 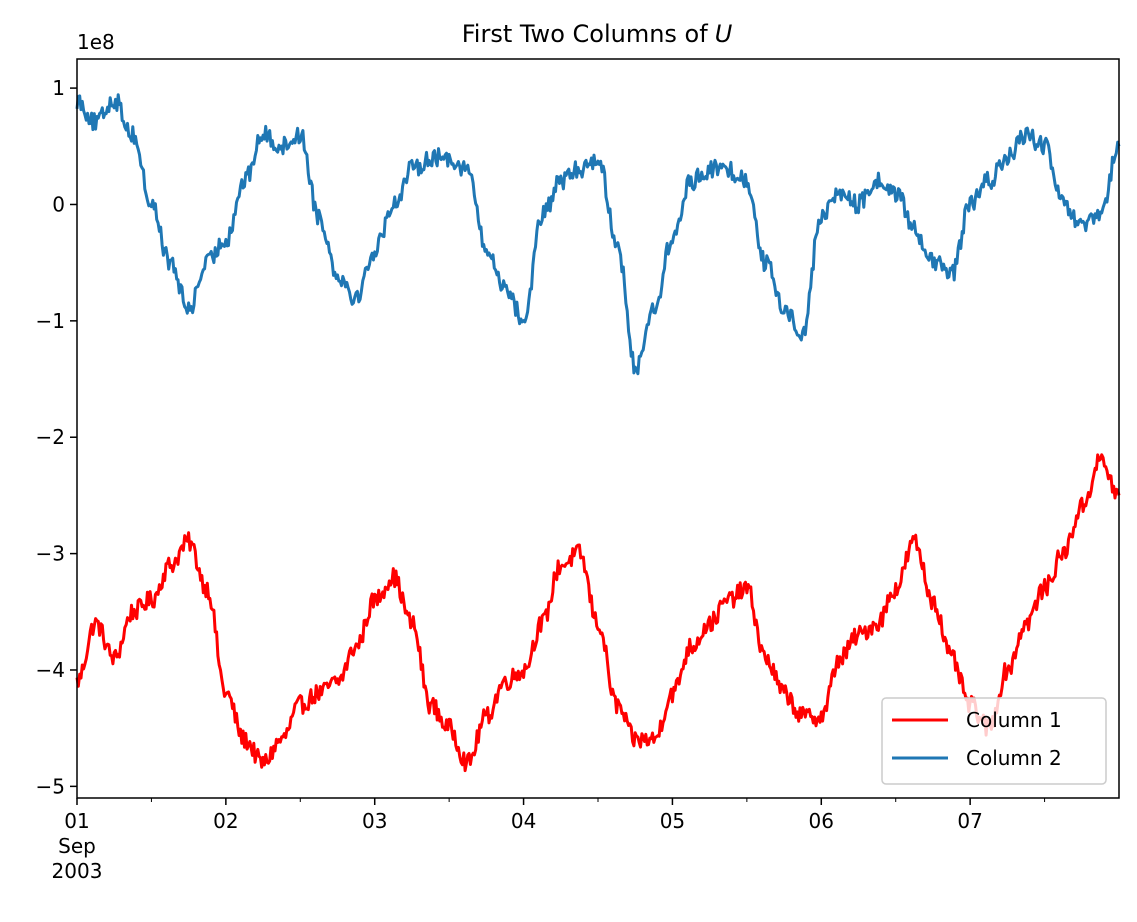 What do you see at coordinates (672, 821) in the screenshot?
I see `x-tick-label: 05` at bounding box center [672, 821].